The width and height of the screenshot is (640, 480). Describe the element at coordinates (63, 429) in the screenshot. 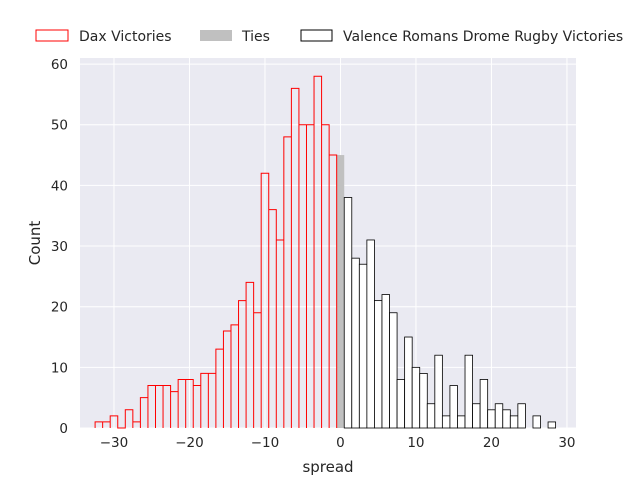

I see `y-tick-label: 0` at that location.